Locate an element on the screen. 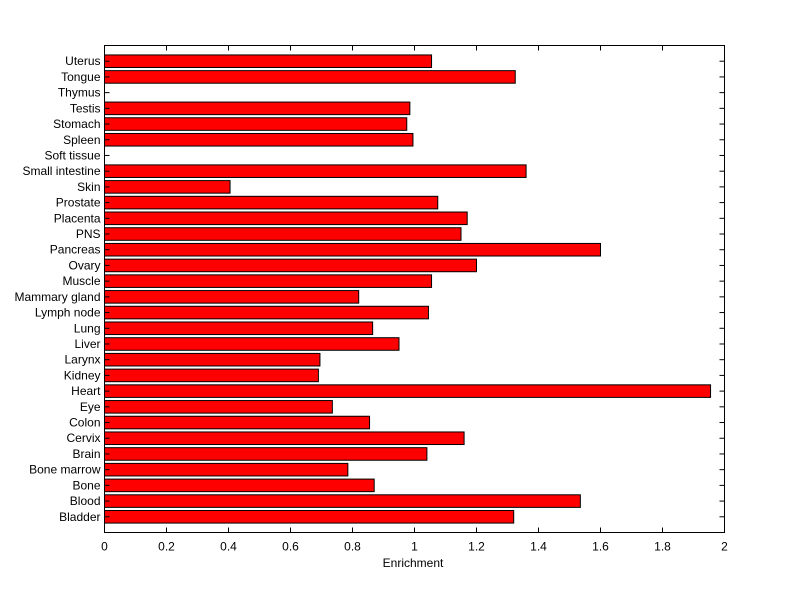 The width and height of the screenshot is (800, 599). y-tick-label-kidney: Kidney is located at coordinates (82, 375).